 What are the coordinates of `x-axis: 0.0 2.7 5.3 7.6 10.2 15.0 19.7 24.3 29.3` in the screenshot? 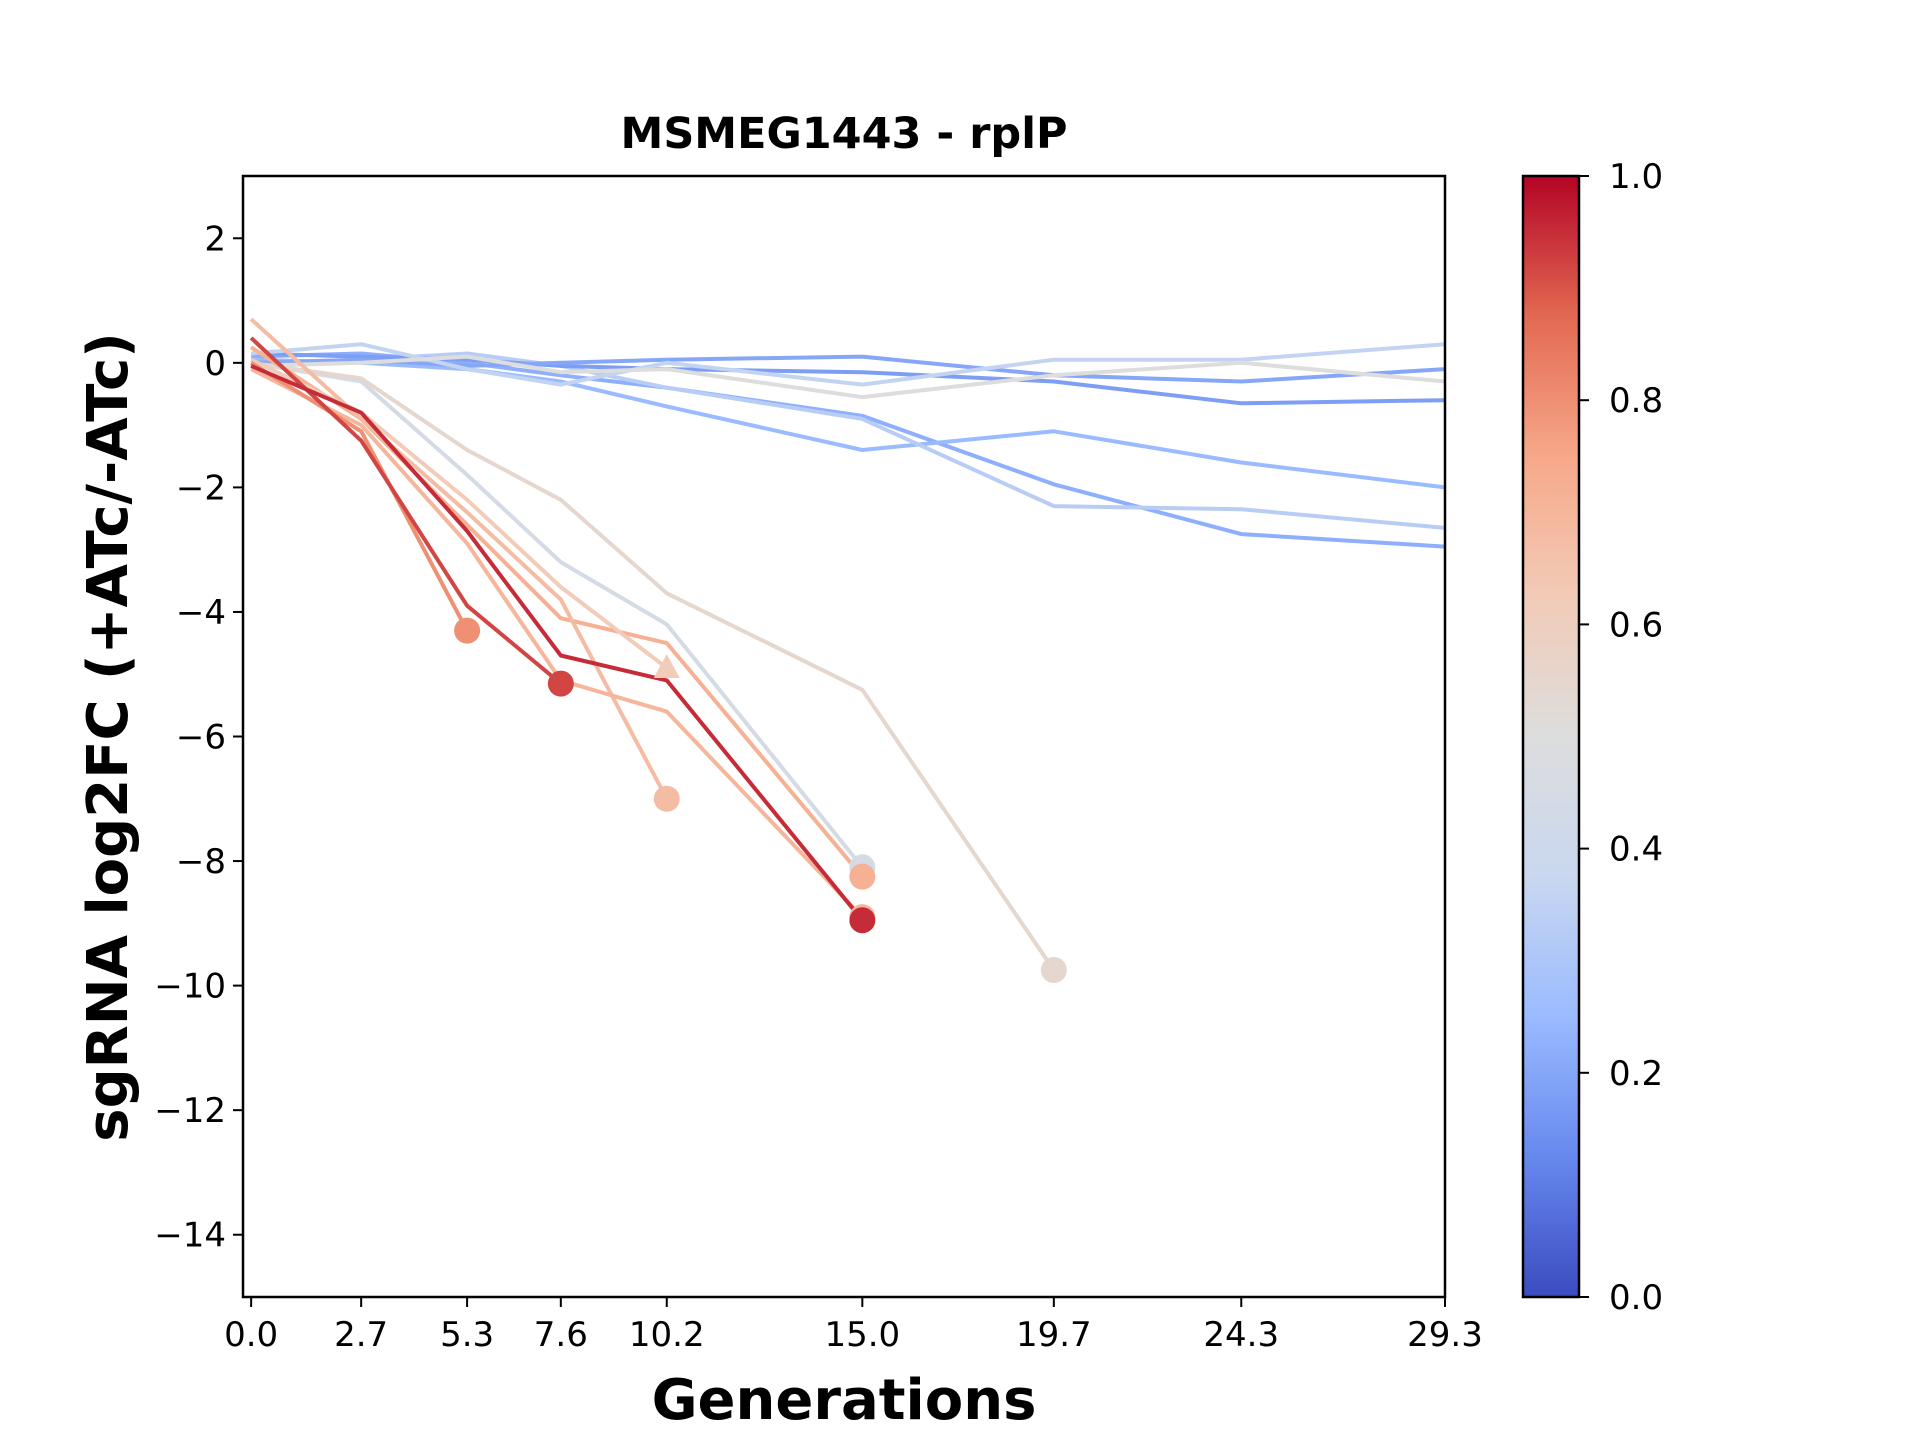 It's located at (853, 1326).